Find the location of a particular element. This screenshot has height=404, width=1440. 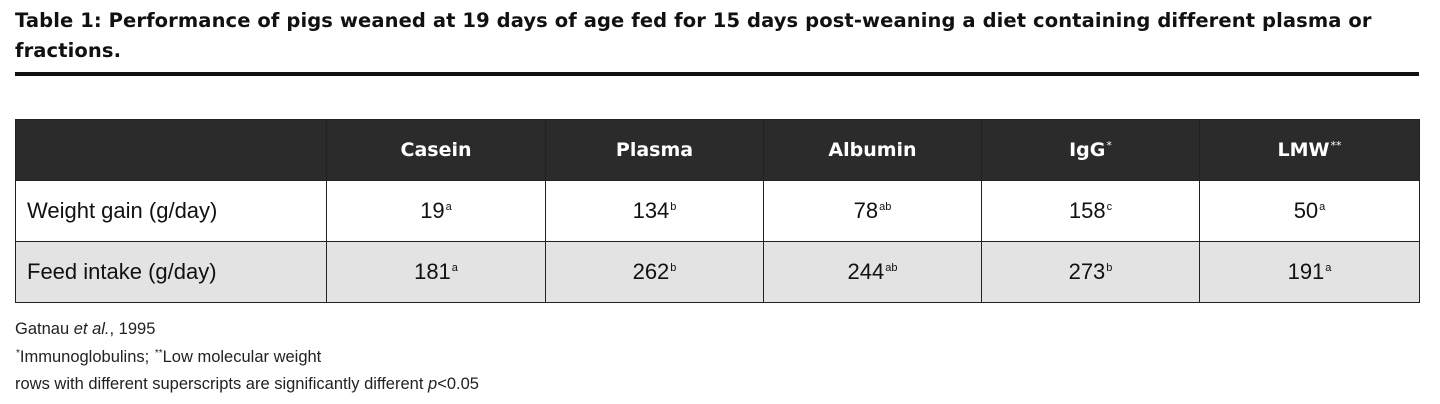

row-label: Feed intake (g/day) is located at coordinates (171, 272).